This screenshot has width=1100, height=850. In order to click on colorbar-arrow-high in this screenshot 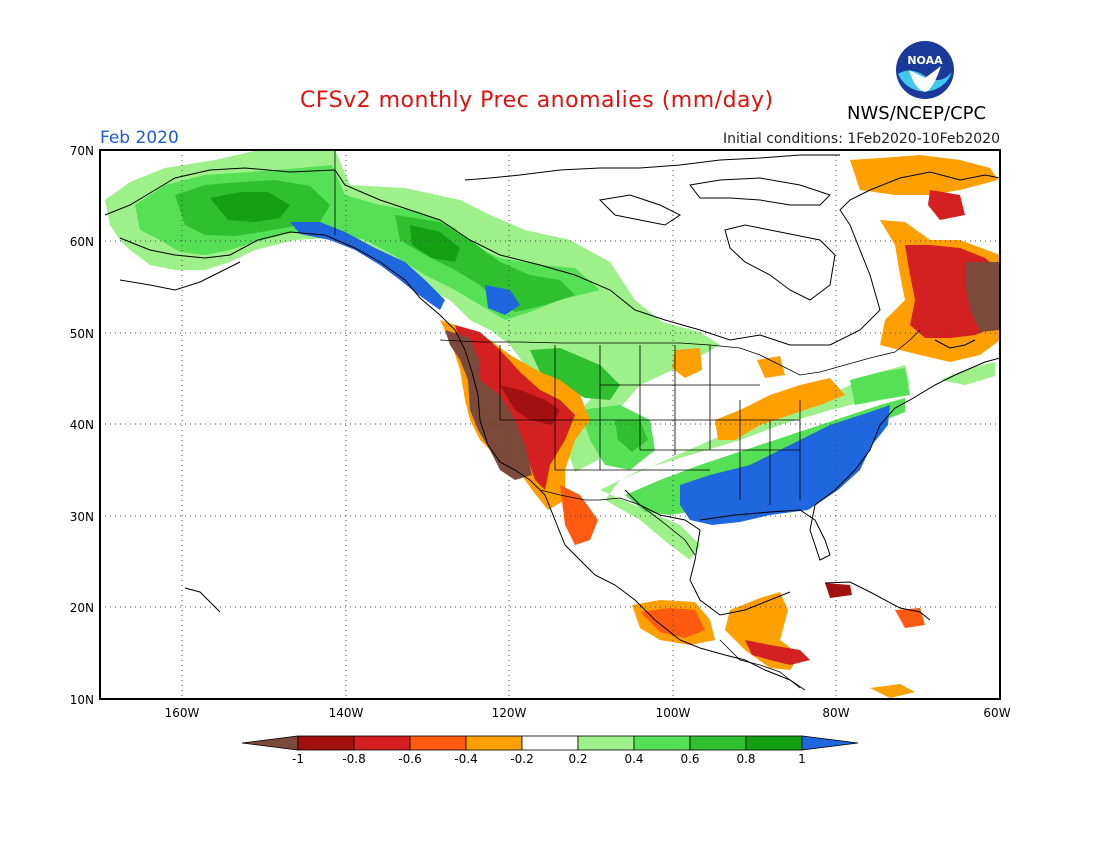, I will do `click(830, 743)`.